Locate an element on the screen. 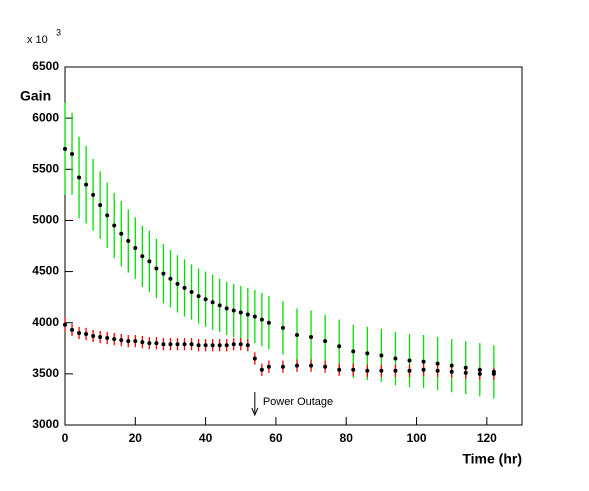  annotation-arrowhead is located at coordinates (255, 412).